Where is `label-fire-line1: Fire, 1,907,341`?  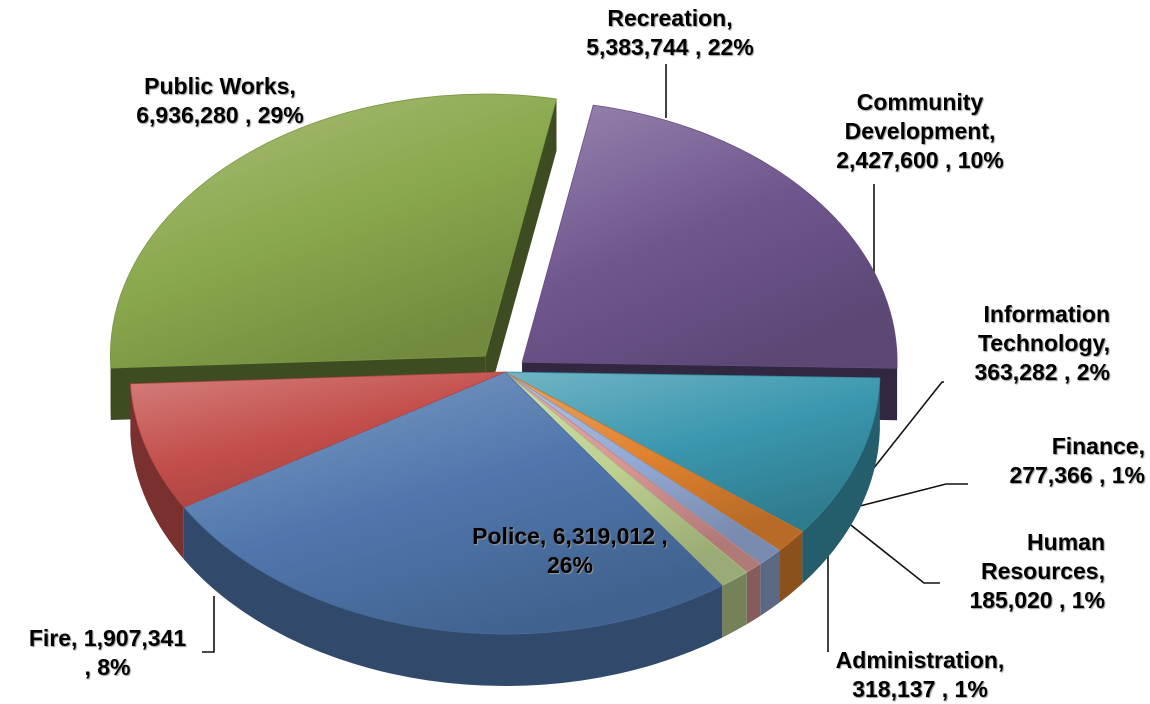 label-fire-line1: Fire, 1,907,341 is located at coordinates (107, 638).